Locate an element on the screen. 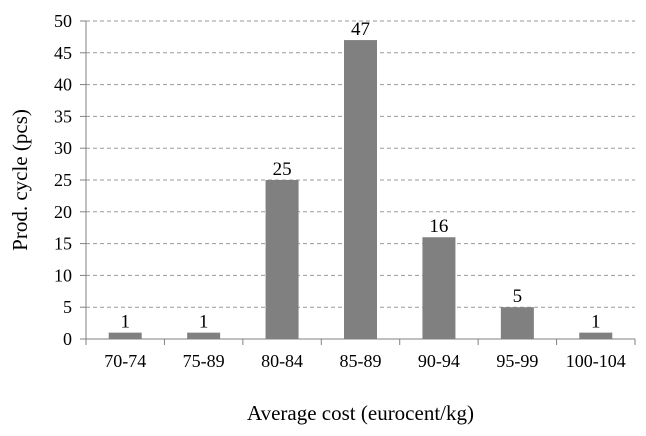  y-tick-label: 5 is located at coordinates (67, 307).